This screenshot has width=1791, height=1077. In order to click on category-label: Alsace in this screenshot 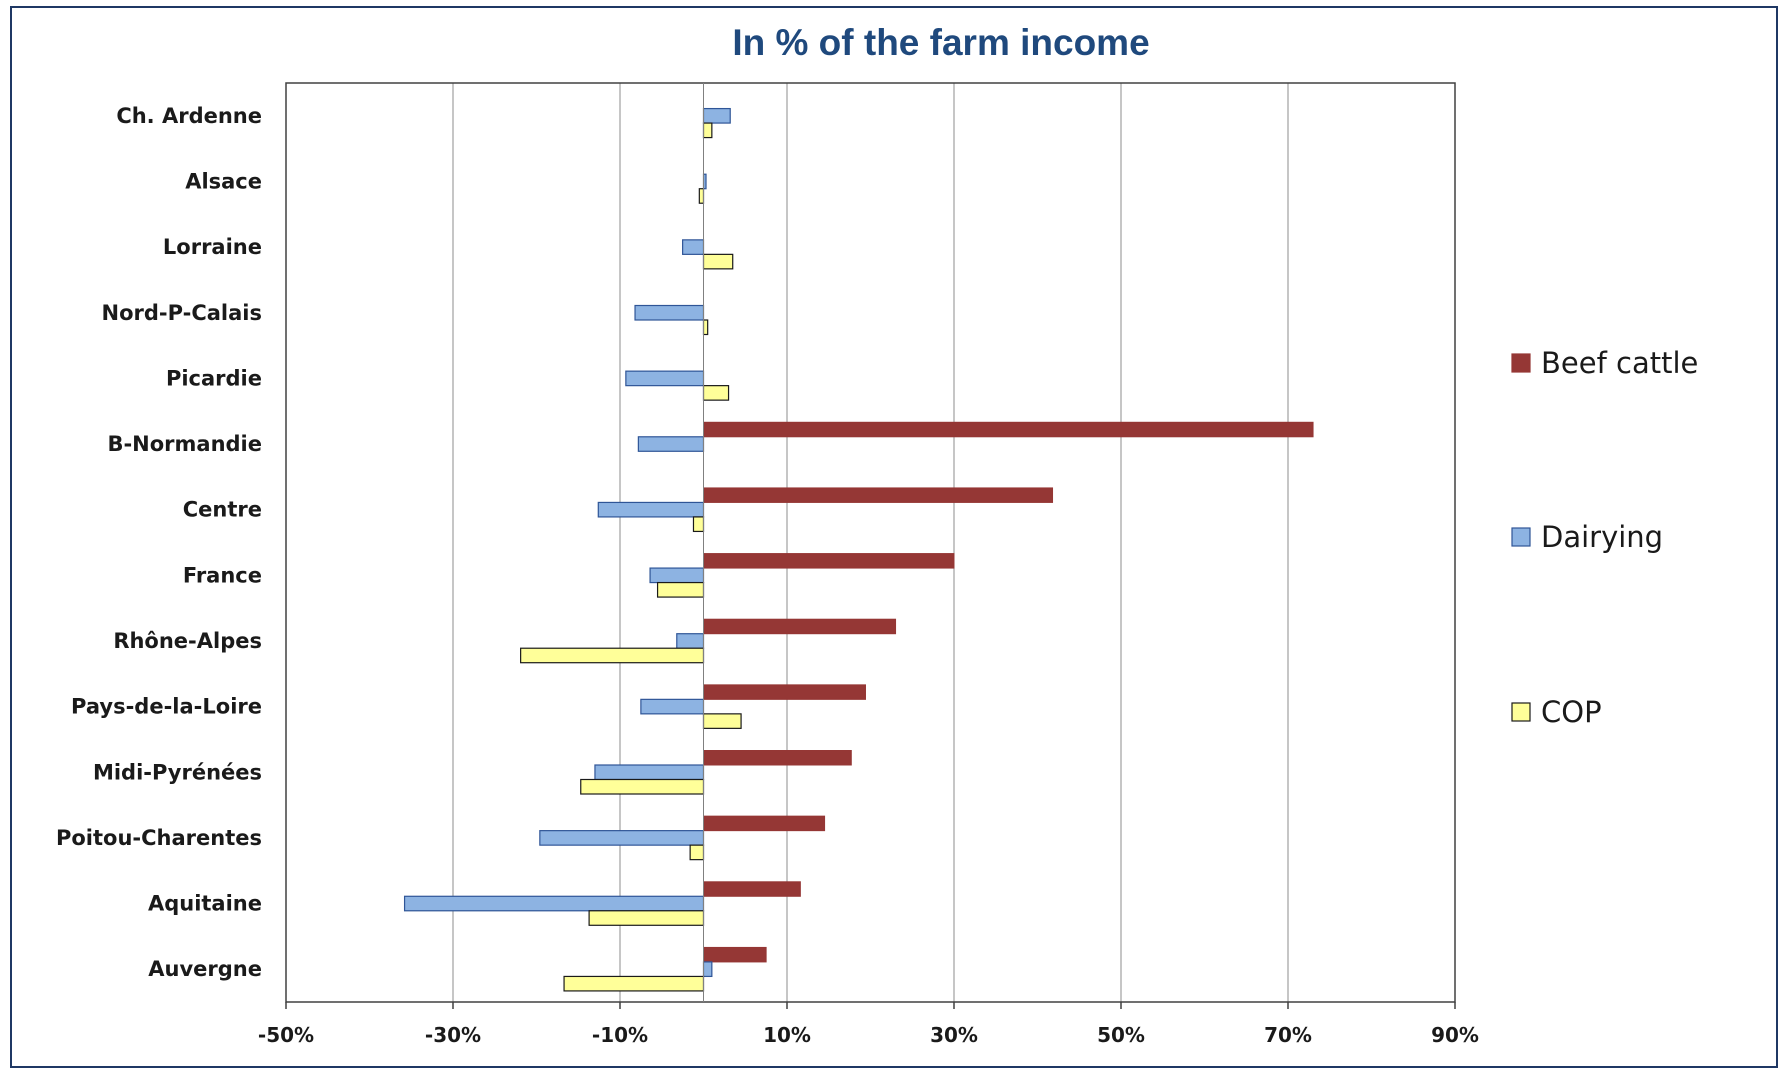, I will do `click(223, 181)`.